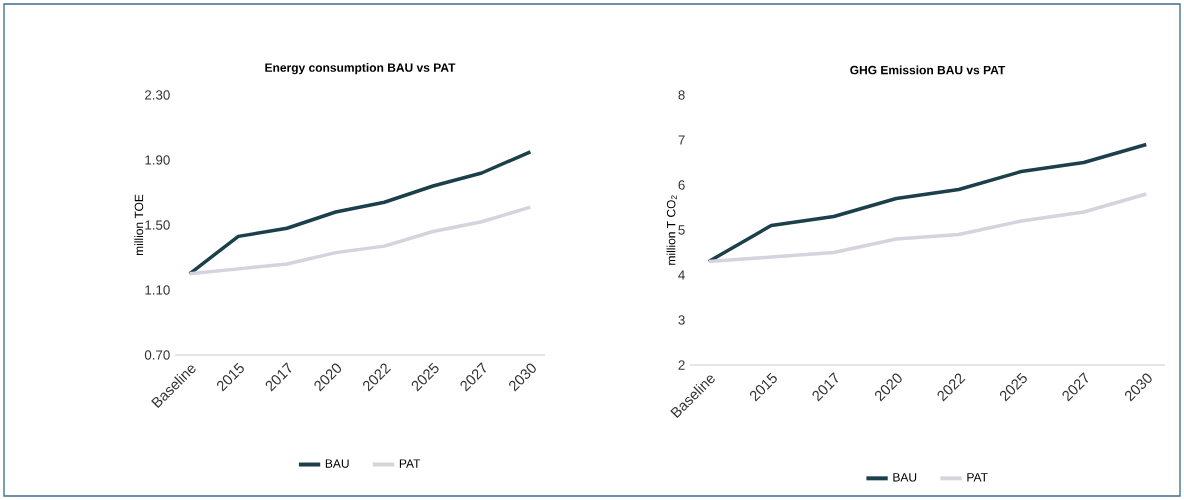 Image resolution: width=1184 pixels, height=500 pixels. What do you see at coordinates (681, 95) in the screenshot?
I see `y-tick-label: 8` at bounding box center [681, 95].